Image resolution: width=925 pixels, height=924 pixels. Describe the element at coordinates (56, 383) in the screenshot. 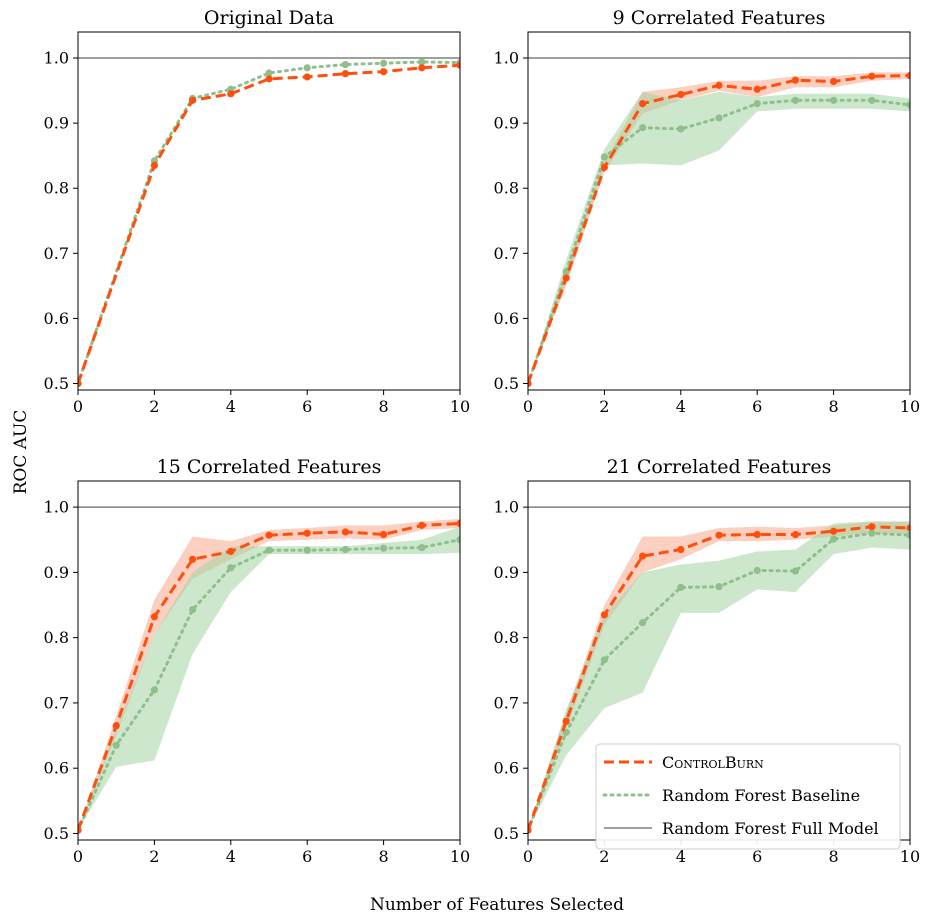

I see `y-tick-label: 0.5` at that location.